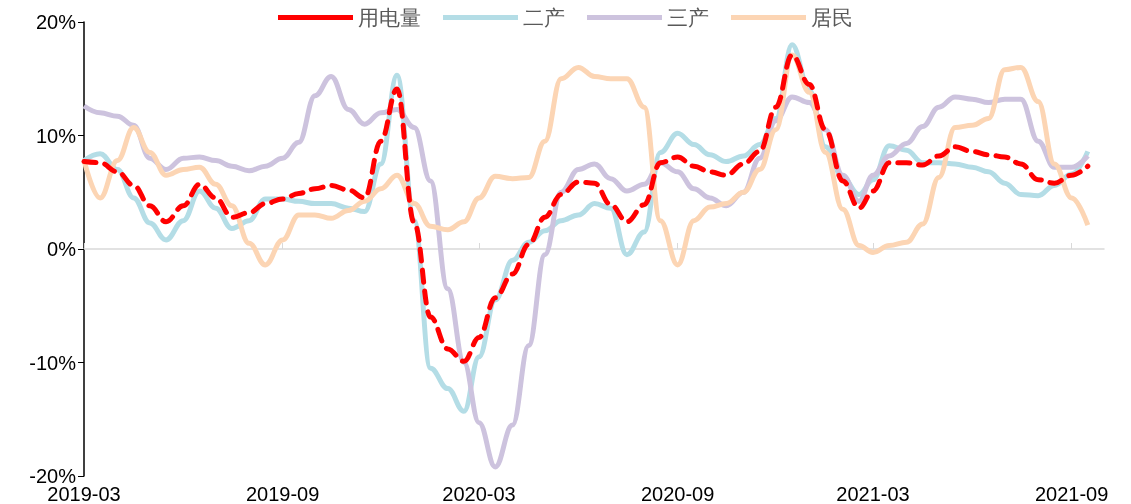 The image size is (1131, 504). I want to click on legend-label: 居民, so click(832, 17).